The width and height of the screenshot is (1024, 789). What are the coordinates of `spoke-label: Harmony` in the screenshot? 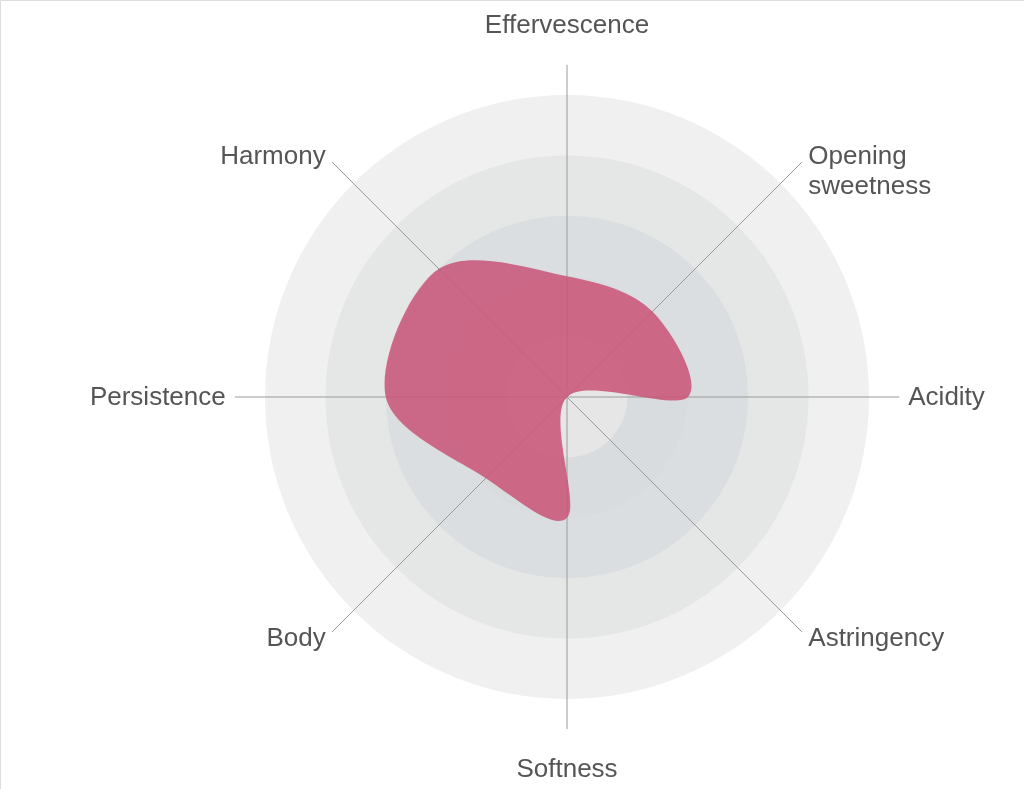 It's located at (273, 154).